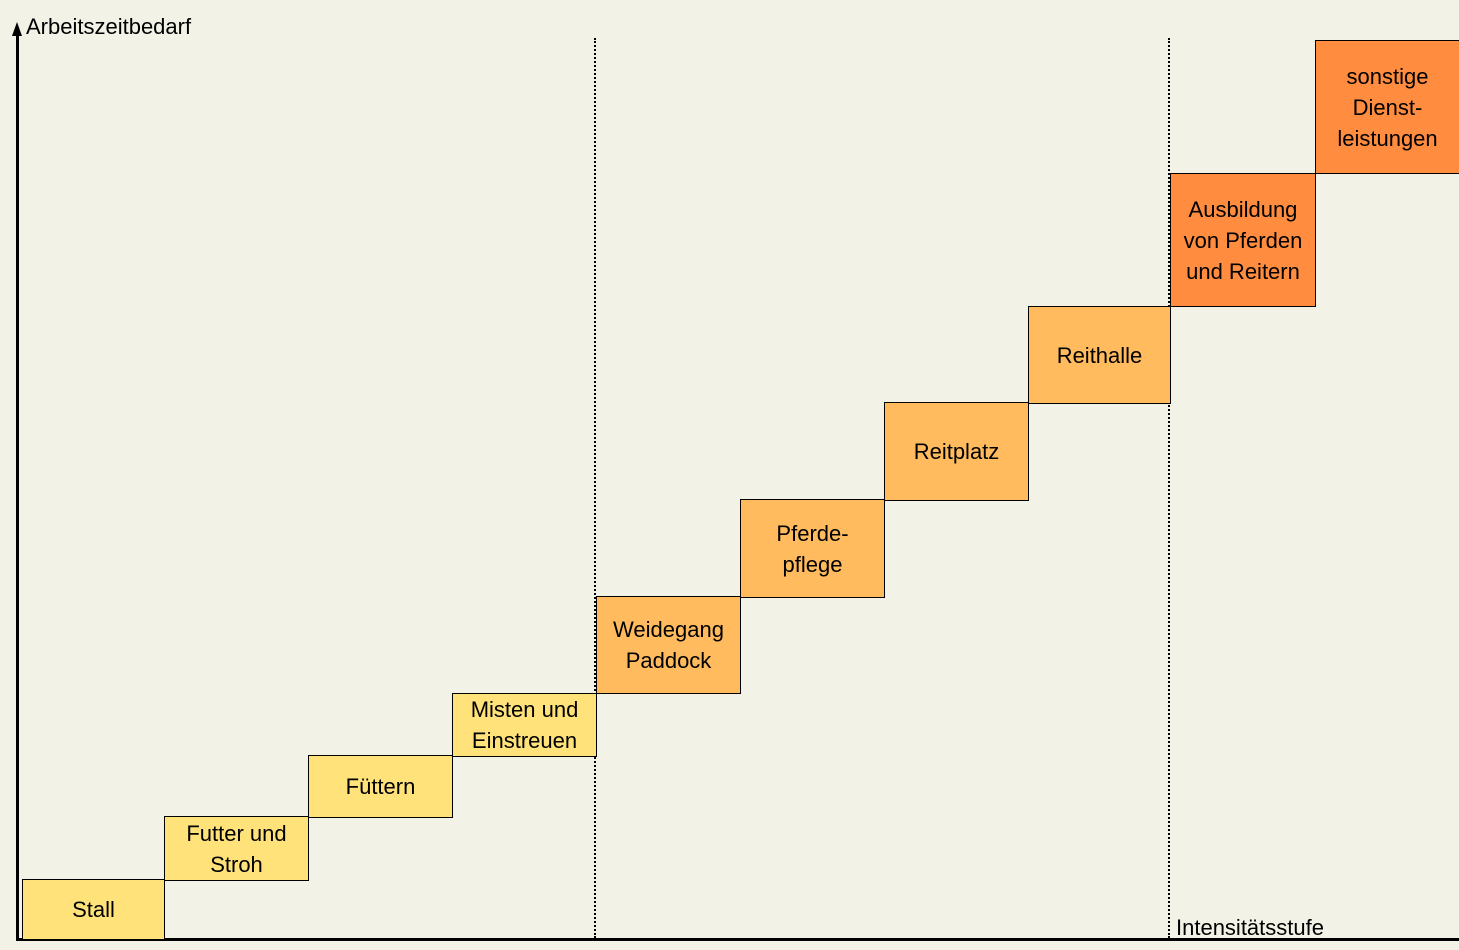 The width and height of the screenshot is (1459, 950). I want to click on x-axis, so click(737, 939).